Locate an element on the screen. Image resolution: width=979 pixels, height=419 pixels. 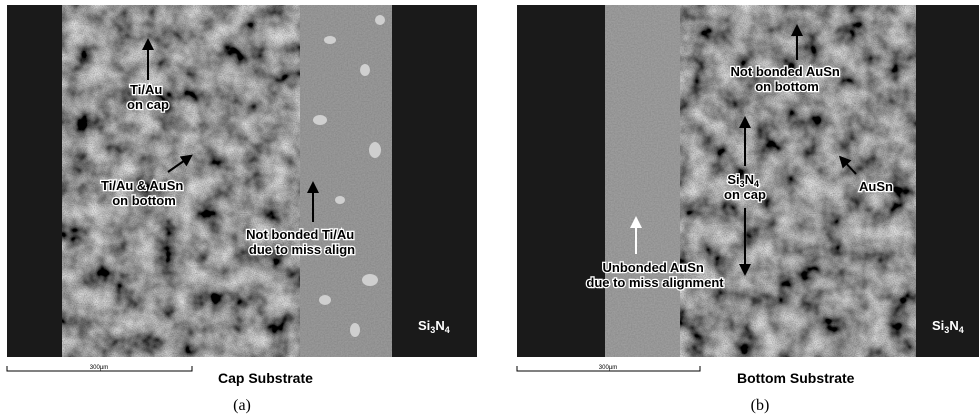
caption: Bottom Substrate is located at coordinates (796, 378).